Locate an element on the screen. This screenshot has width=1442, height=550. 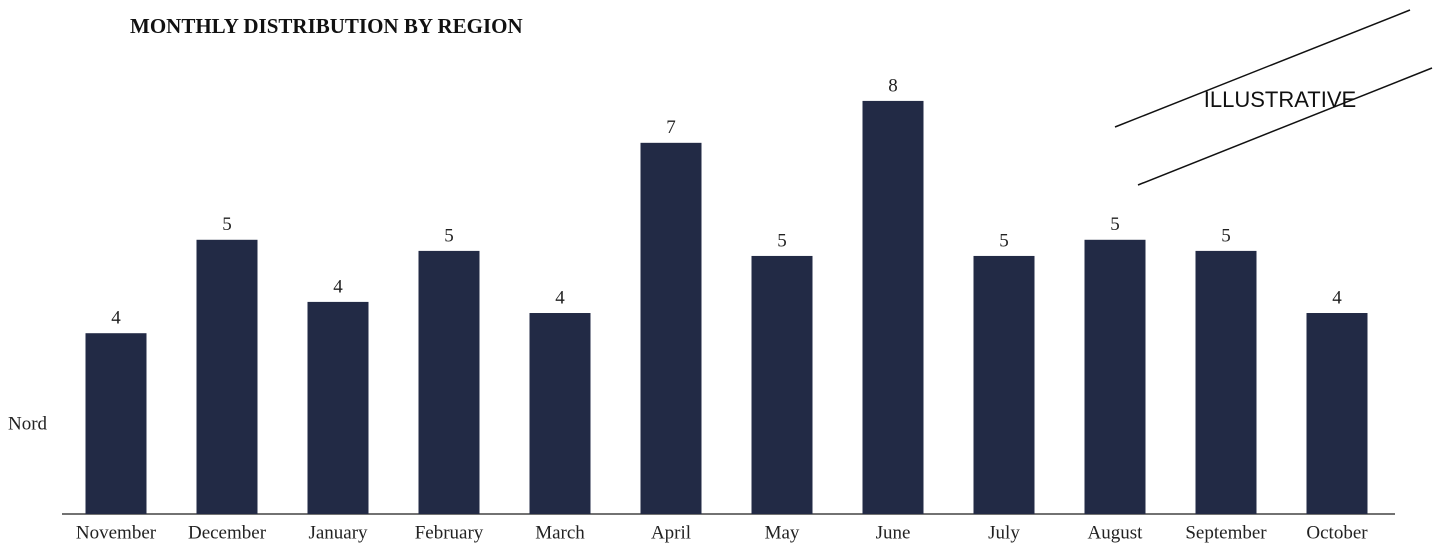
series-label: Nord is located at coordinates (28, 423).